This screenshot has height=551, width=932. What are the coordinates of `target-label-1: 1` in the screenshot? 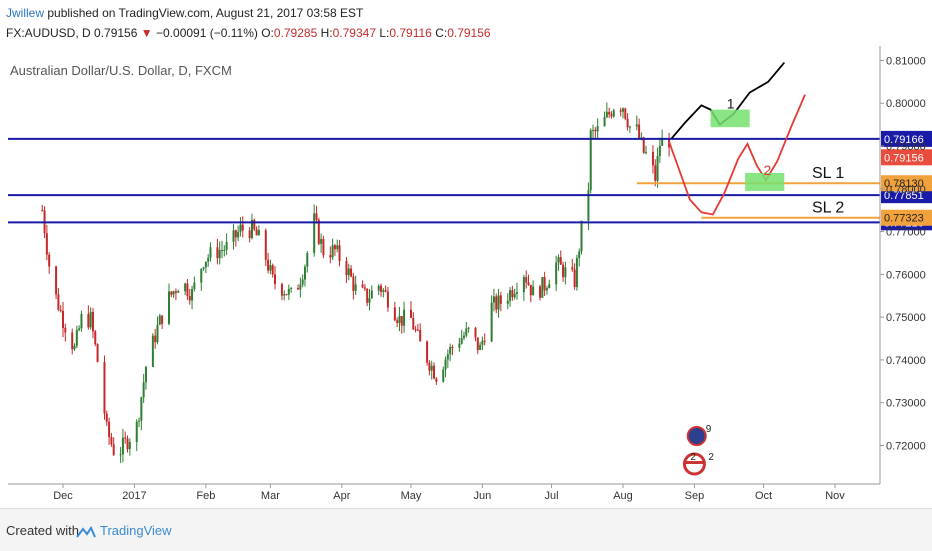 It's located at (731, 104).